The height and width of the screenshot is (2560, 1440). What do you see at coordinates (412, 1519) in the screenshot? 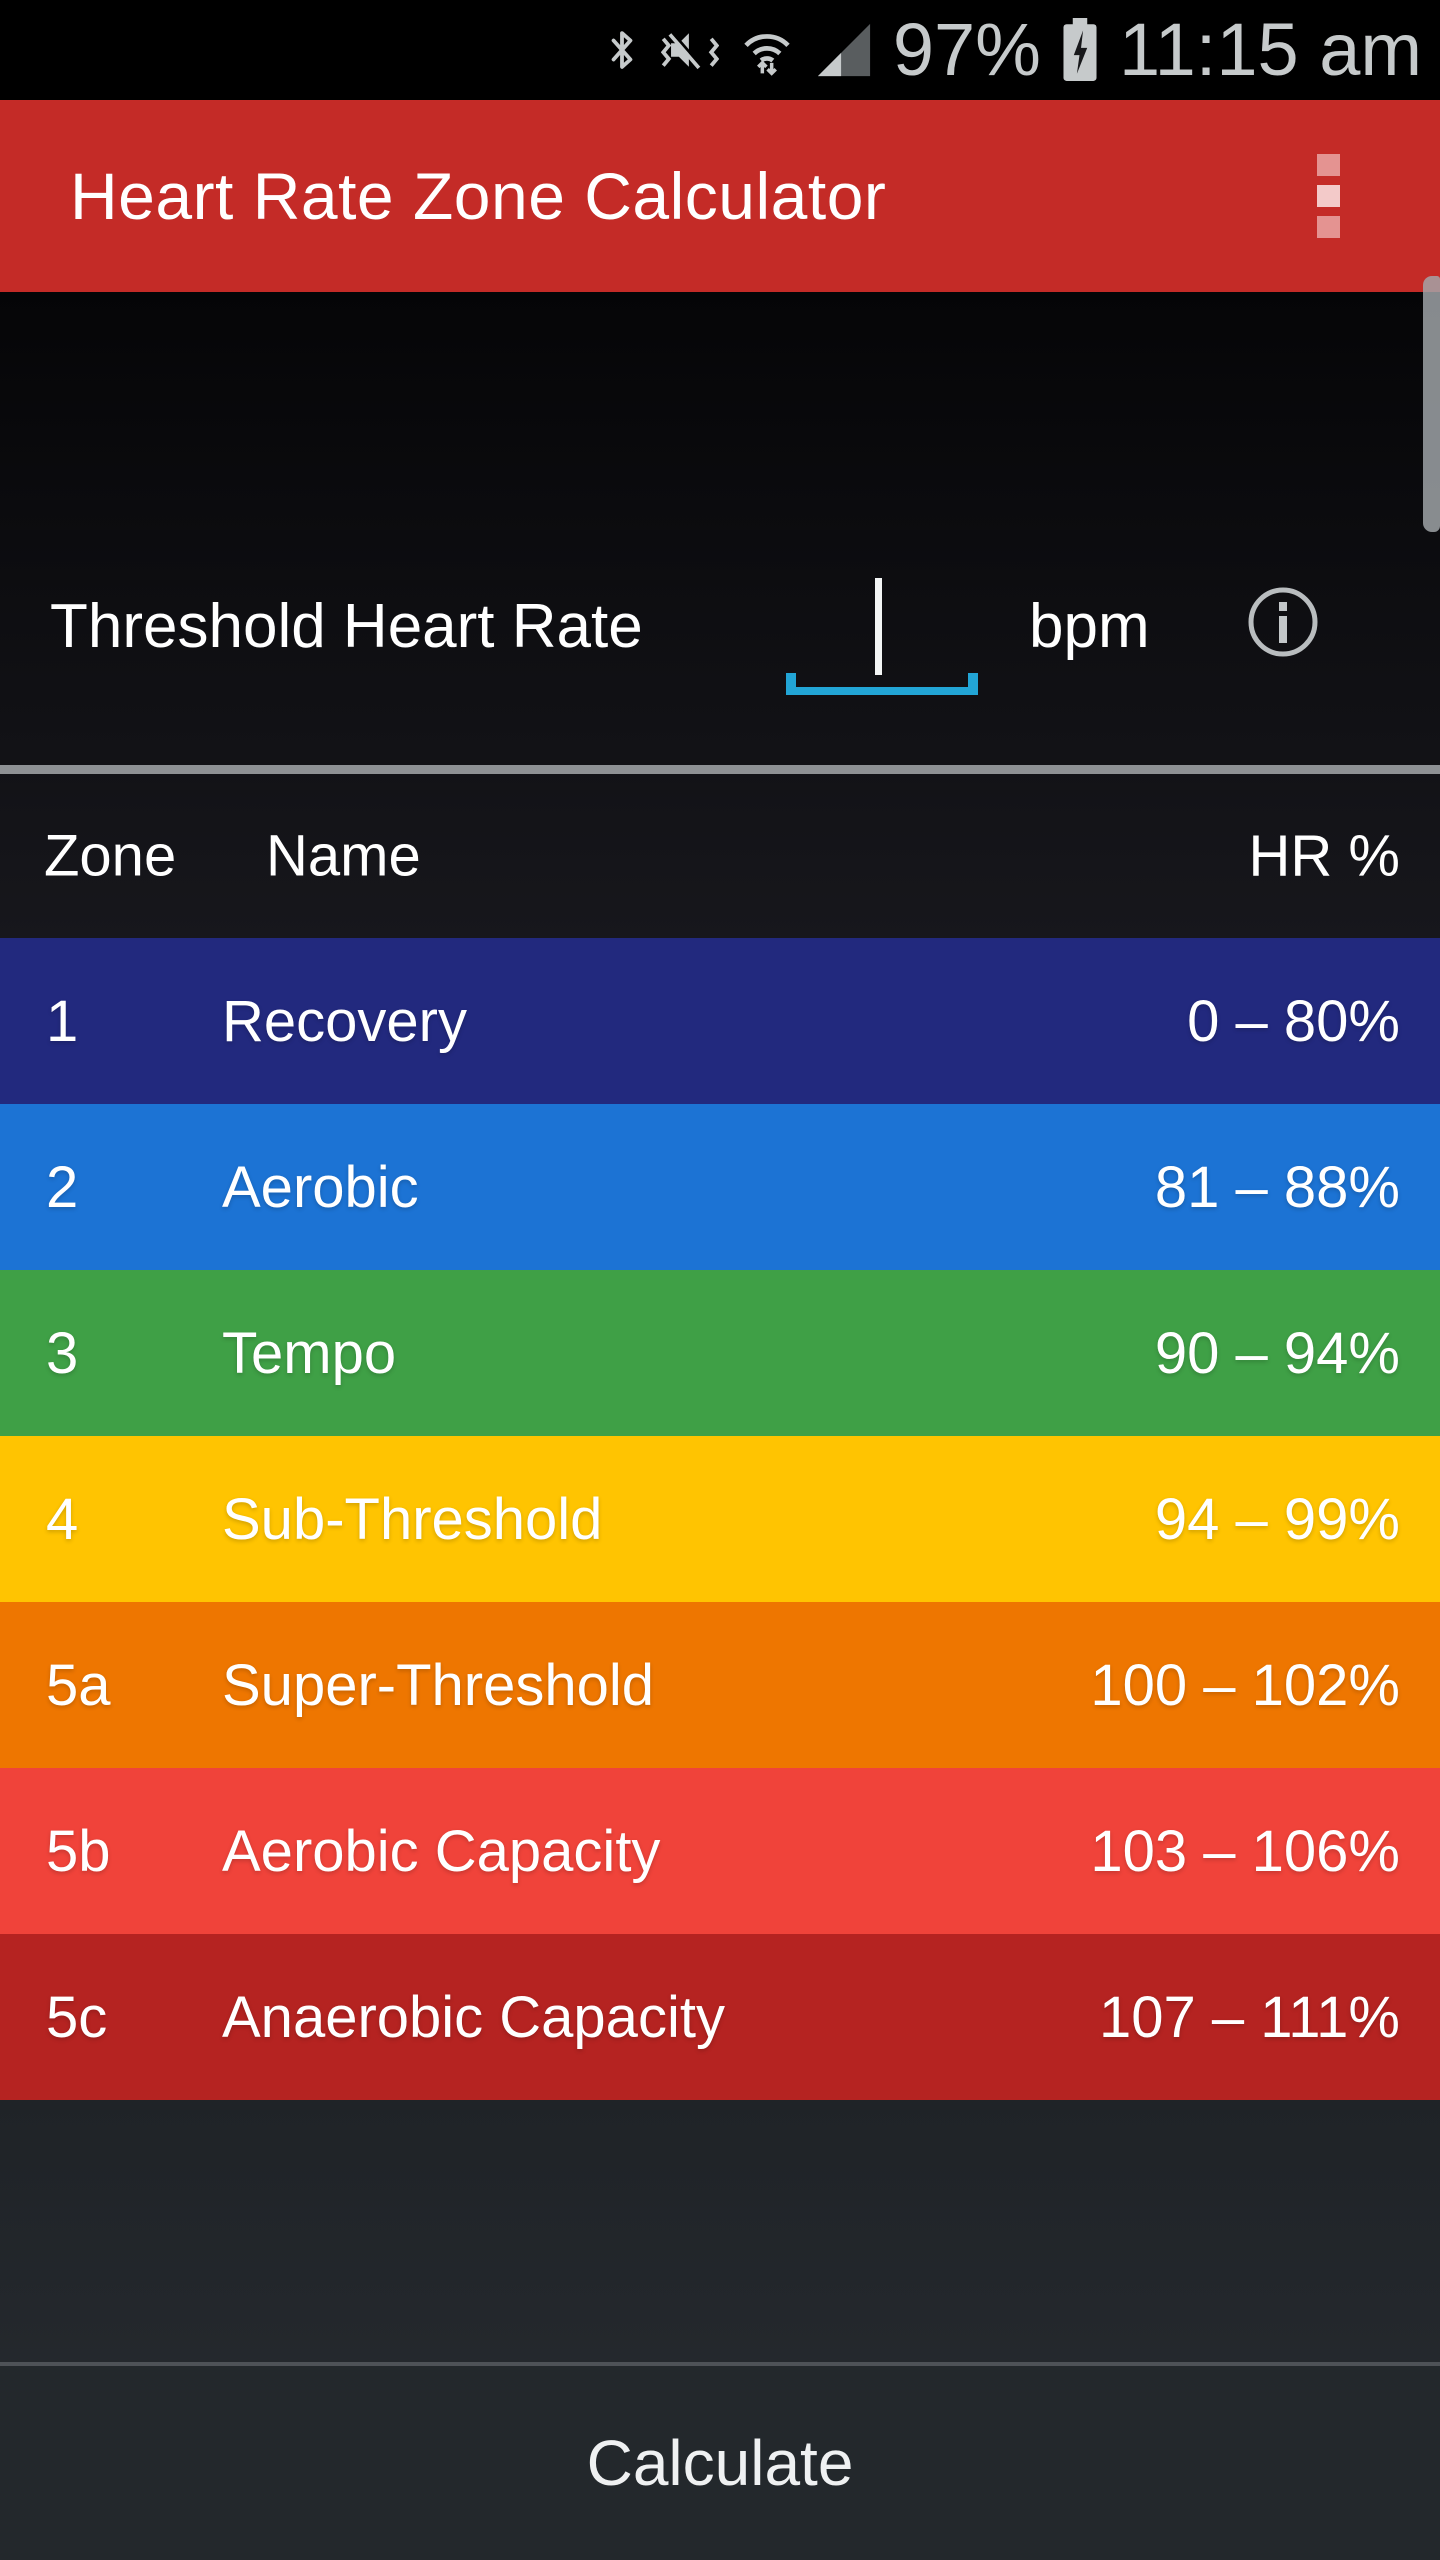
I see `zone-name: Sub-Threshold` at bounding box center [412, 1519].